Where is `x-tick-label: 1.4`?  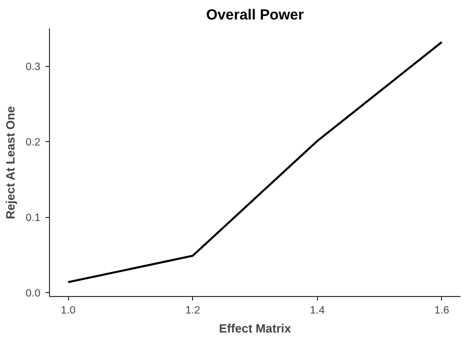 x-tick-label: 1.4 is located at coordinates (317, 310).